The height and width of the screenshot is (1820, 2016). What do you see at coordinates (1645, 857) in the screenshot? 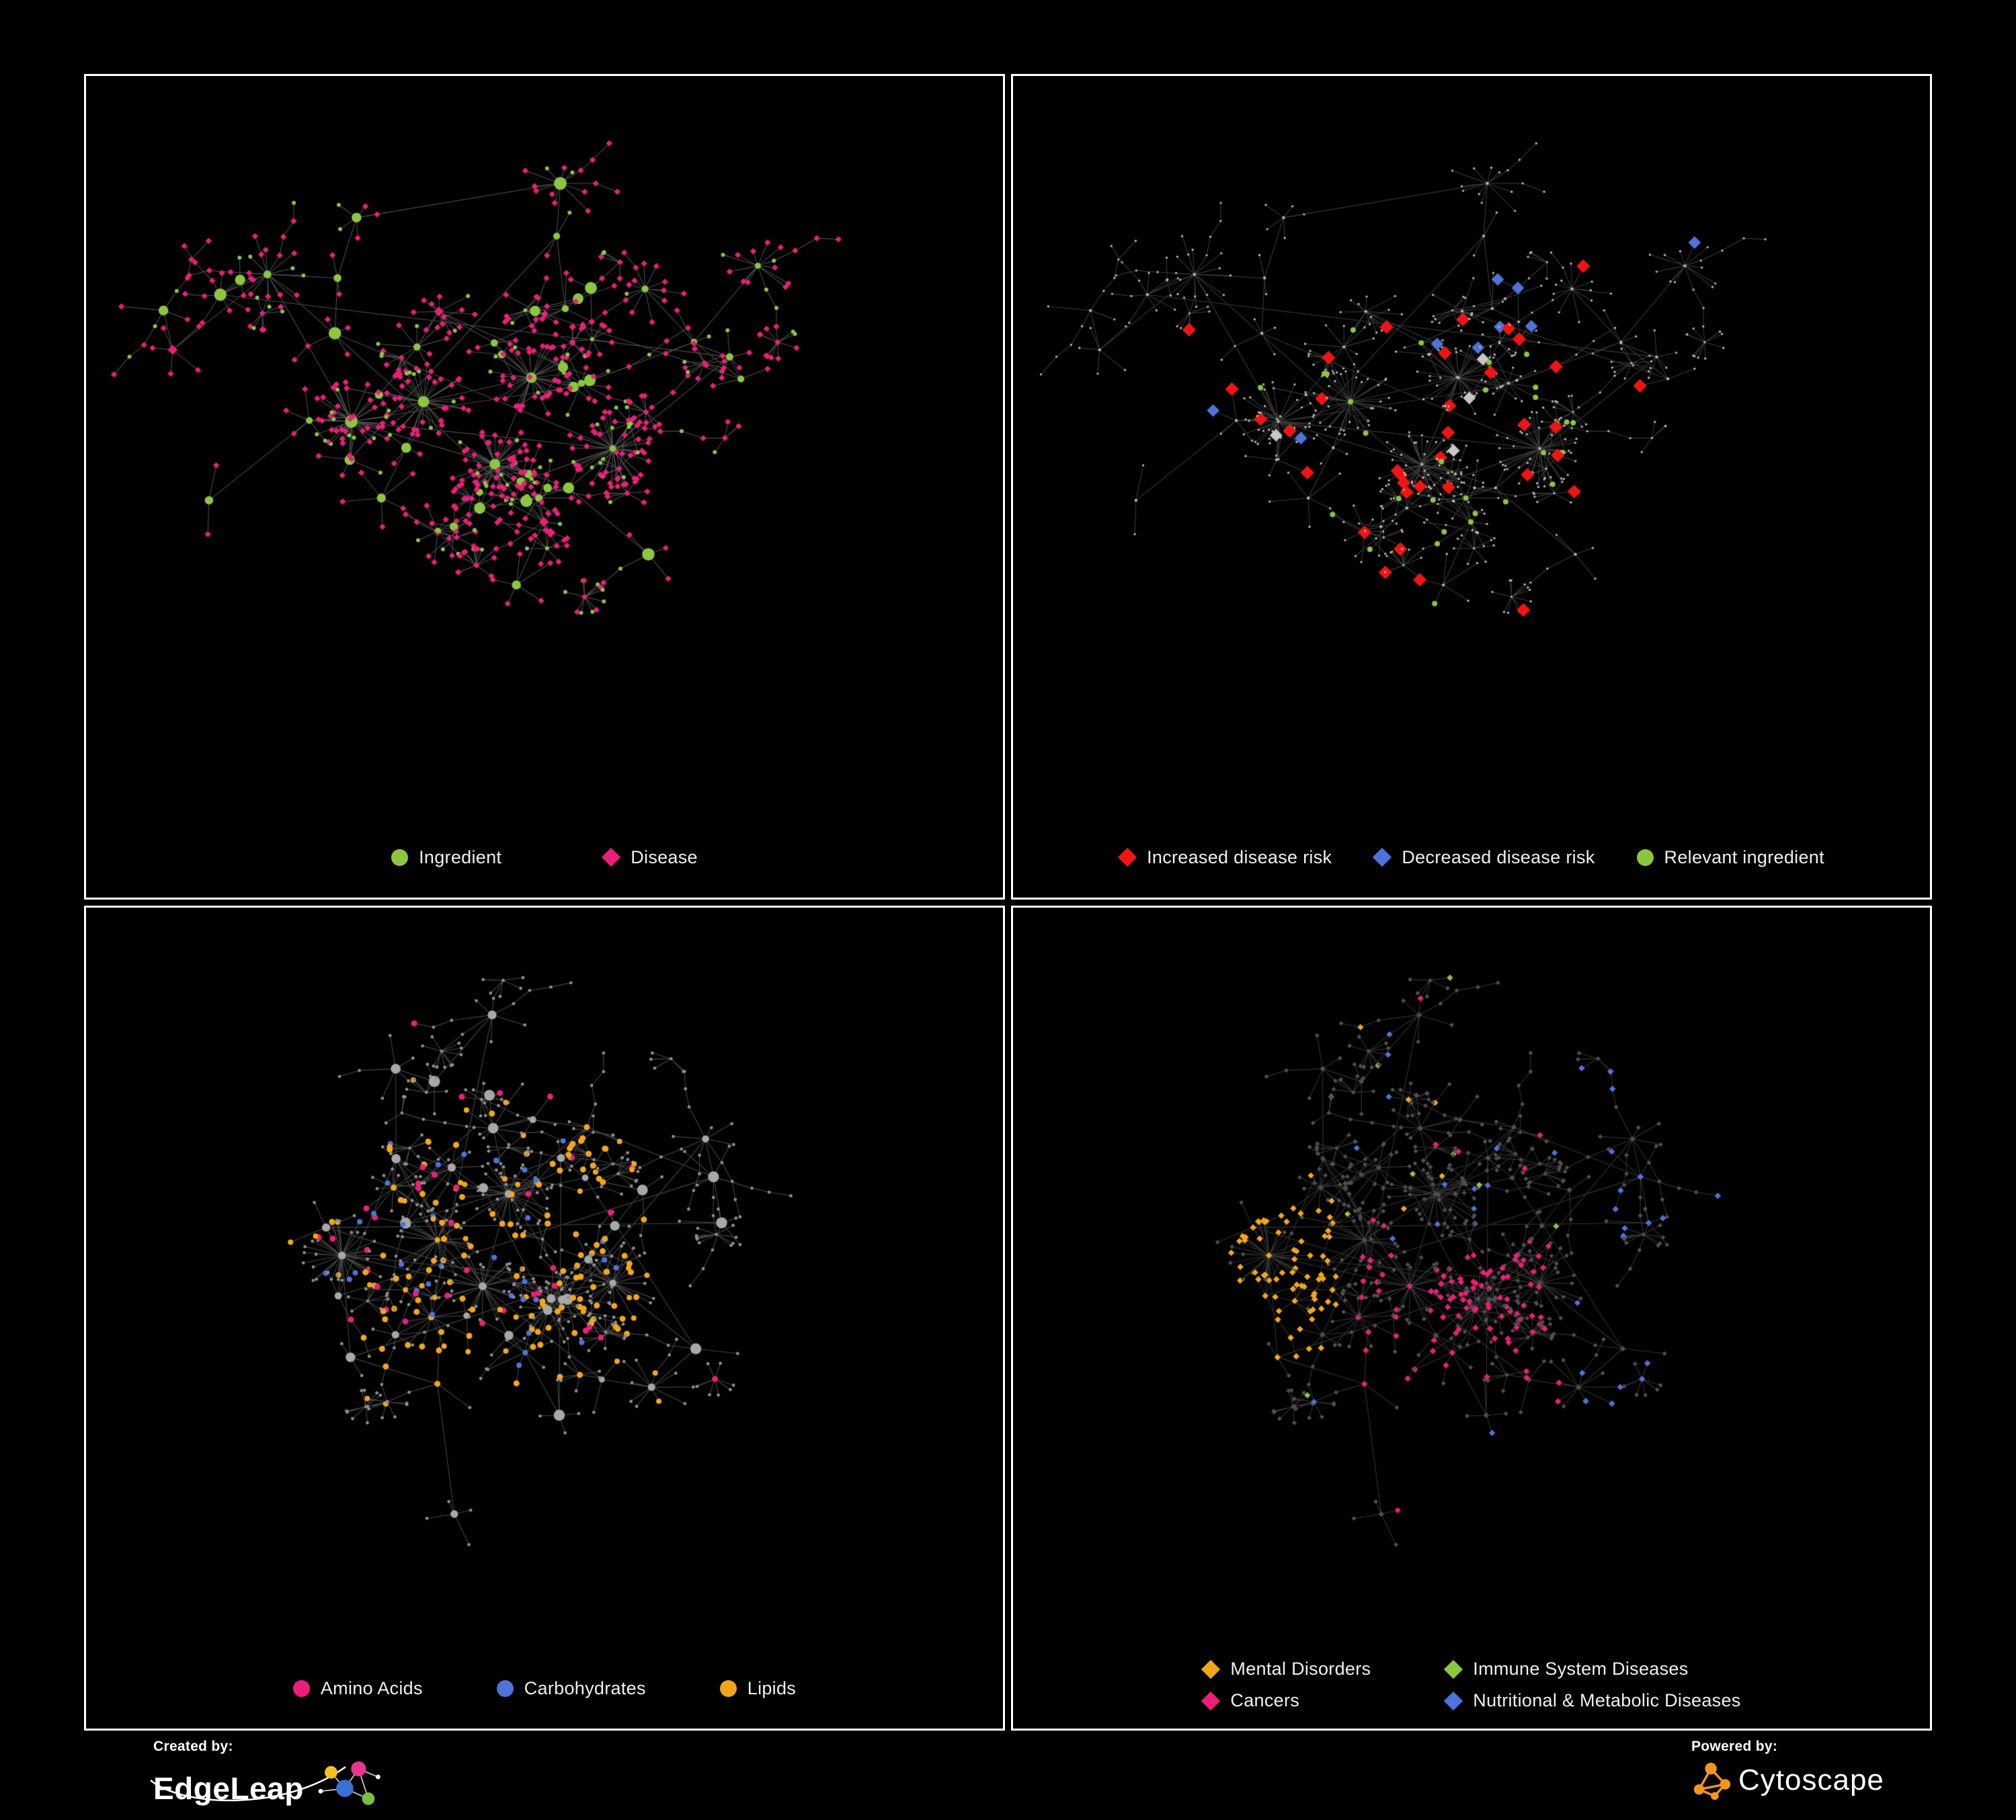
I see `relevant-ingredient-marker-icon` at bounding box center [1645, 857].